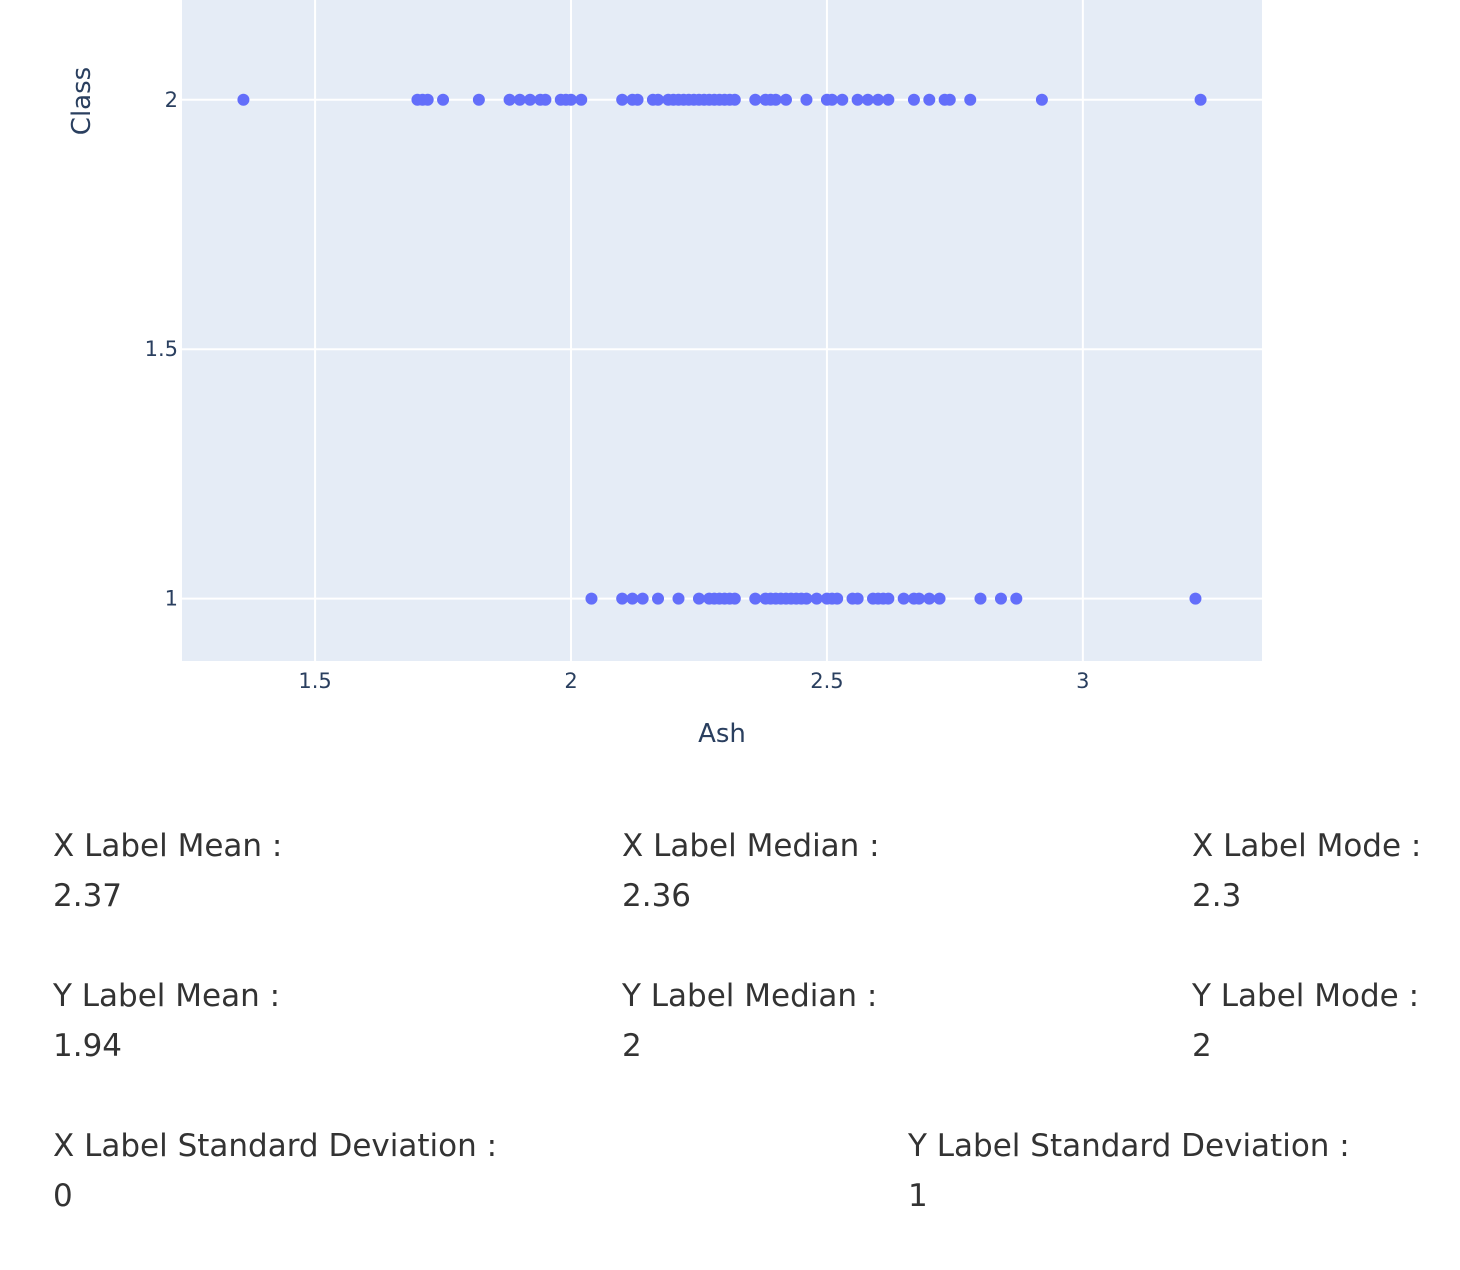 The image size is (1460, 1270). Describe the element at coordinates (275, 1146) in the screenshot. I see `x-std-label: X Label Standard Deviation :` at that location.